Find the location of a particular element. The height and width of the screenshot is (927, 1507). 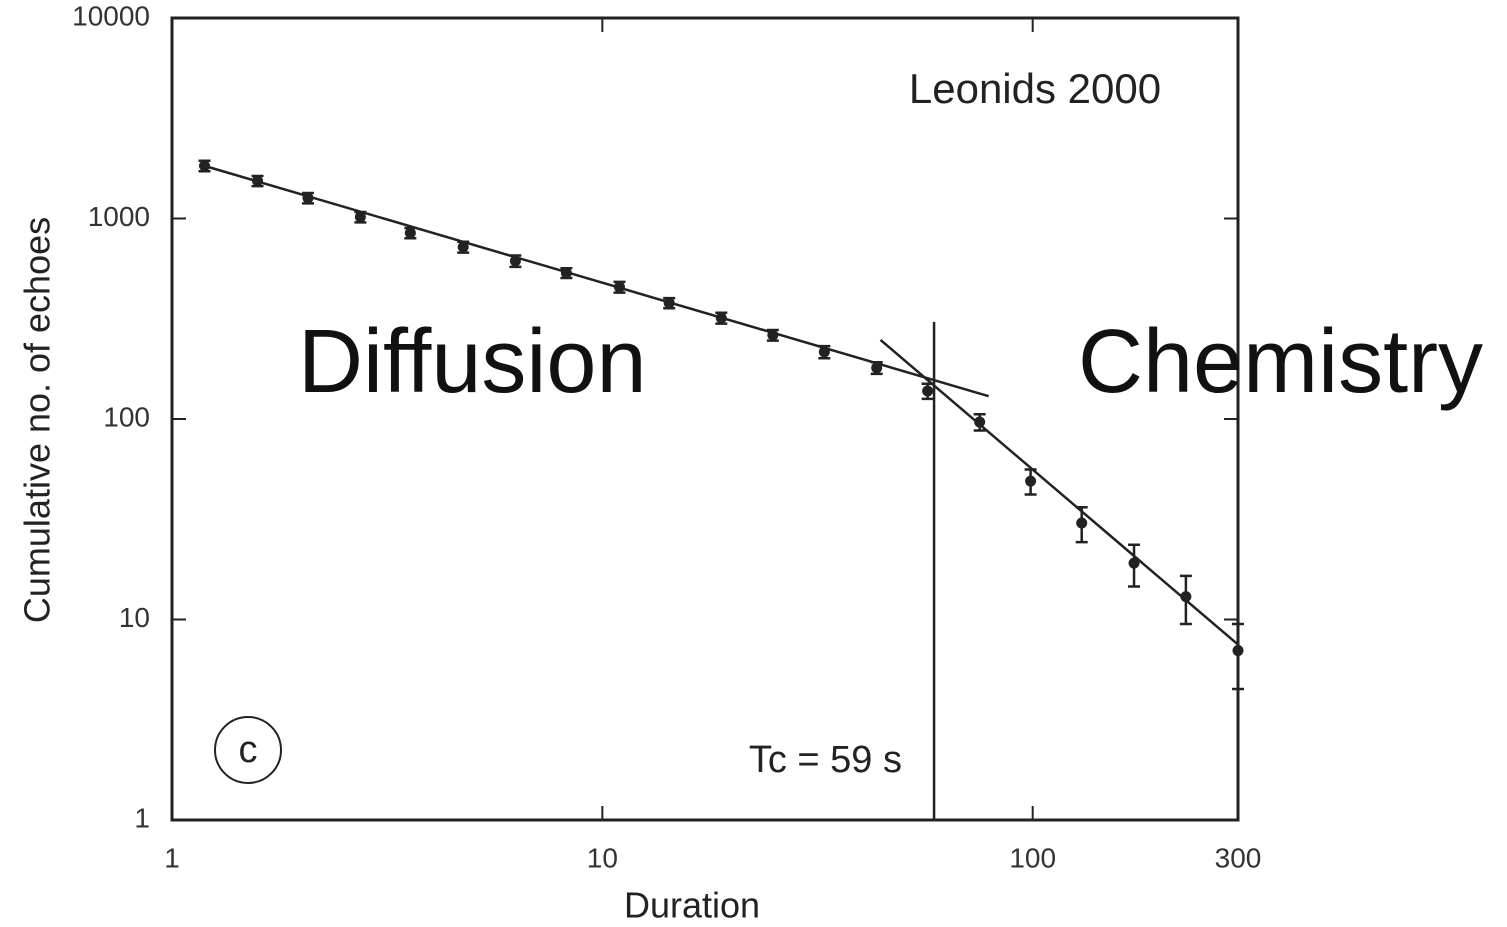

x-tick-label: 100 is located at coordinates (1032, 857).